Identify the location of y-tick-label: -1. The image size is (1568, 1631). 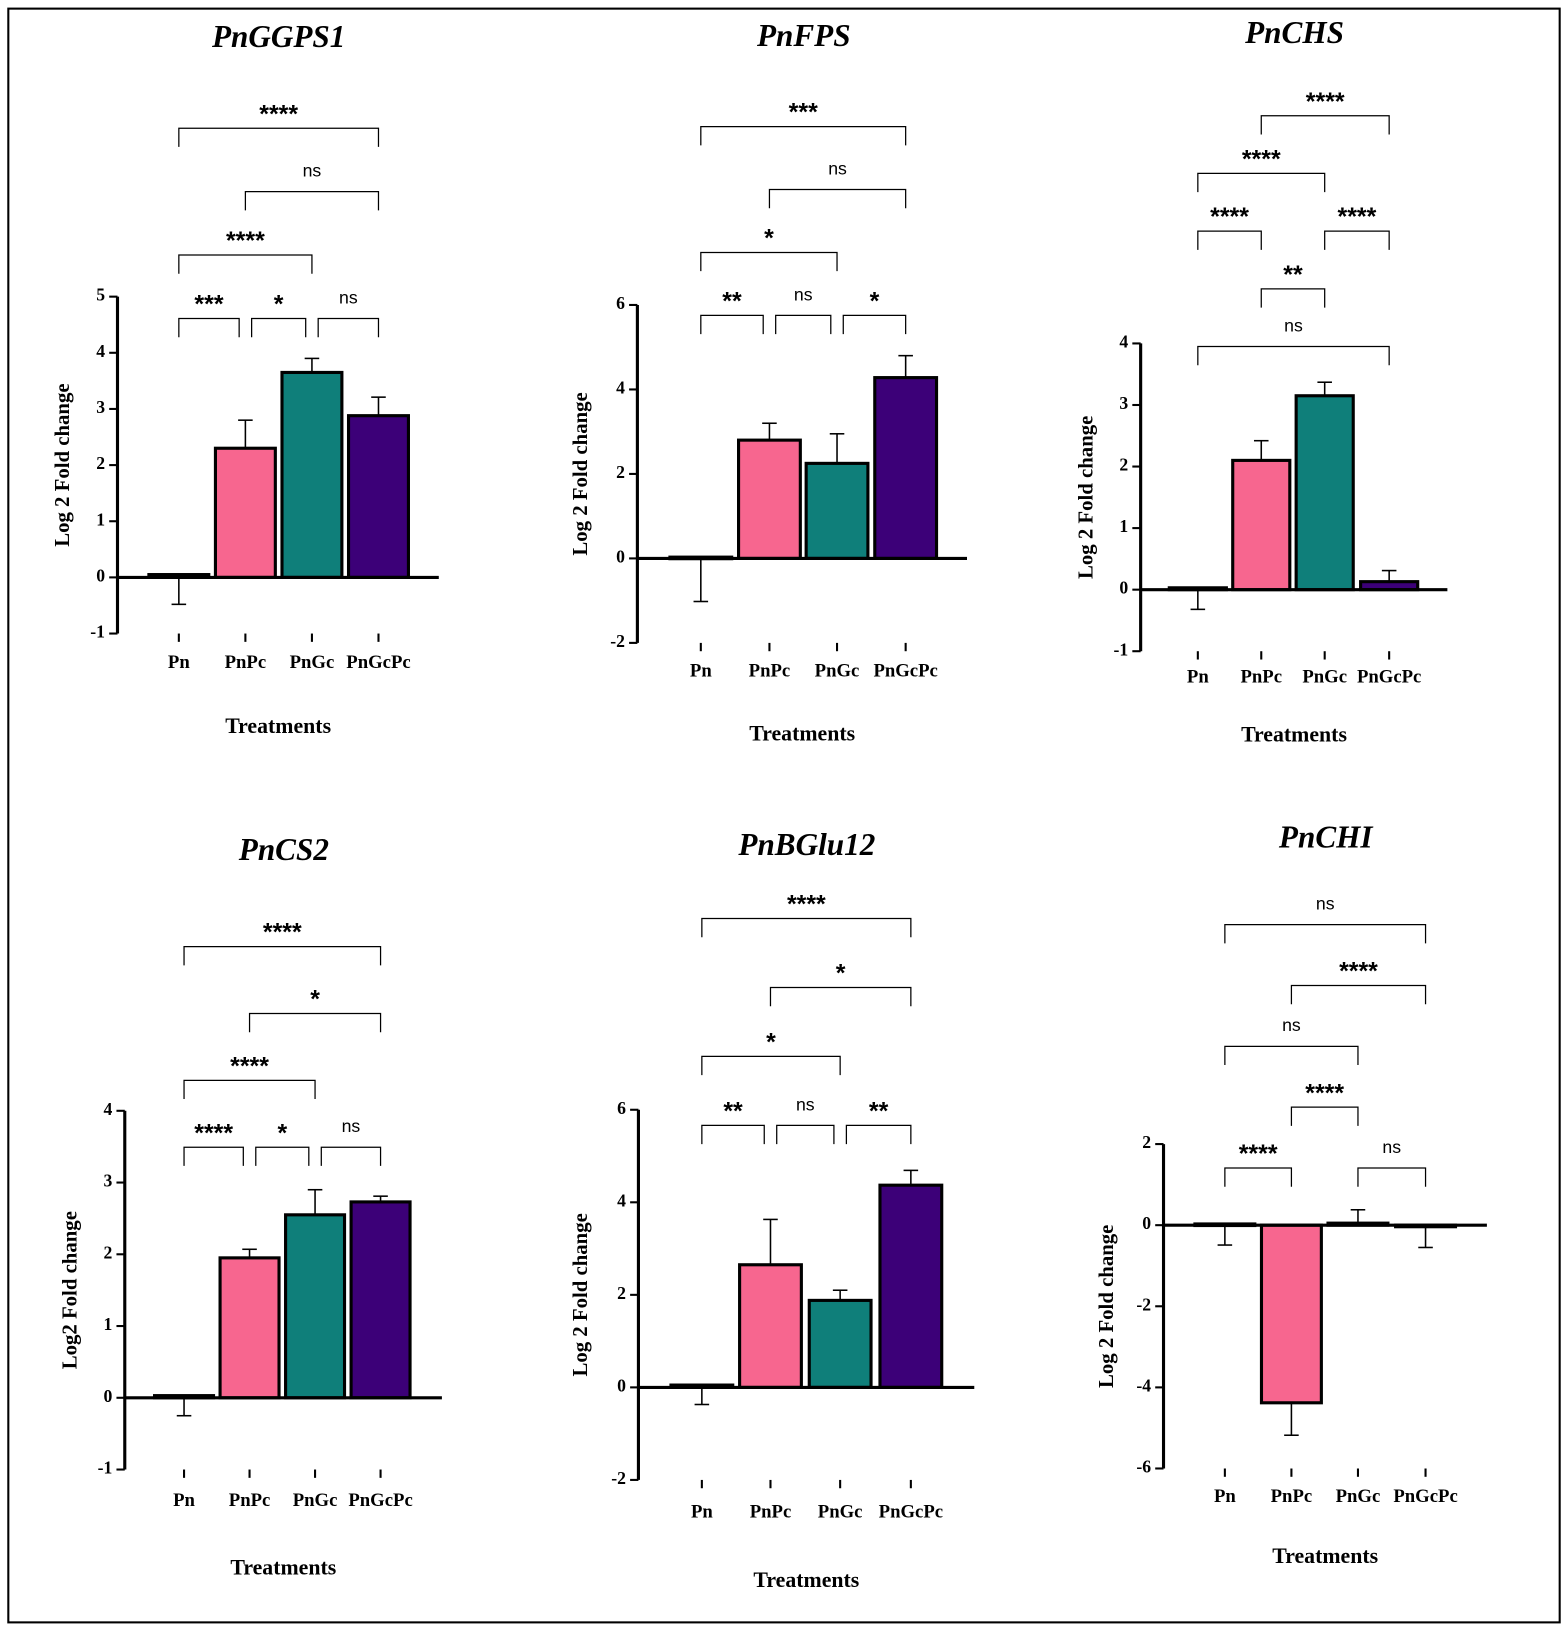
(105, 1468).